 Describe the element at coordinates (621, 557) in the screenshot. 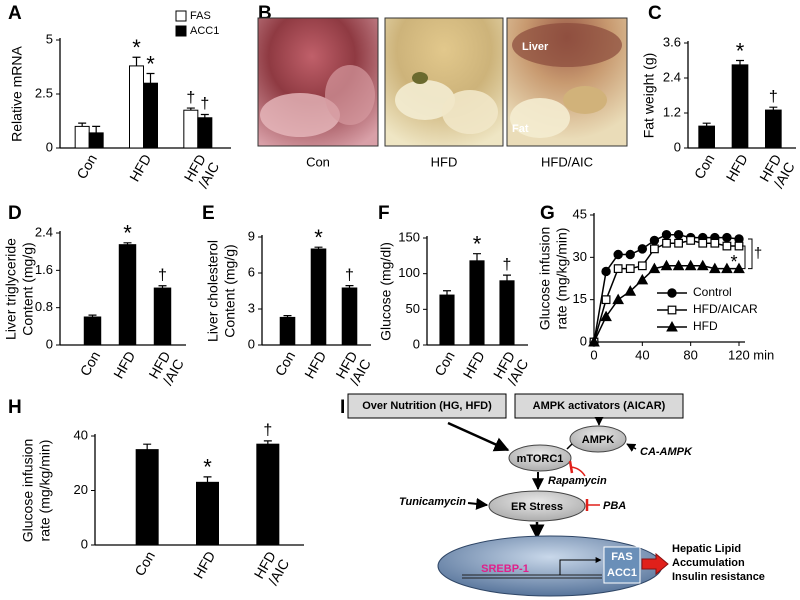

I see `target-label: FAS` at that location.